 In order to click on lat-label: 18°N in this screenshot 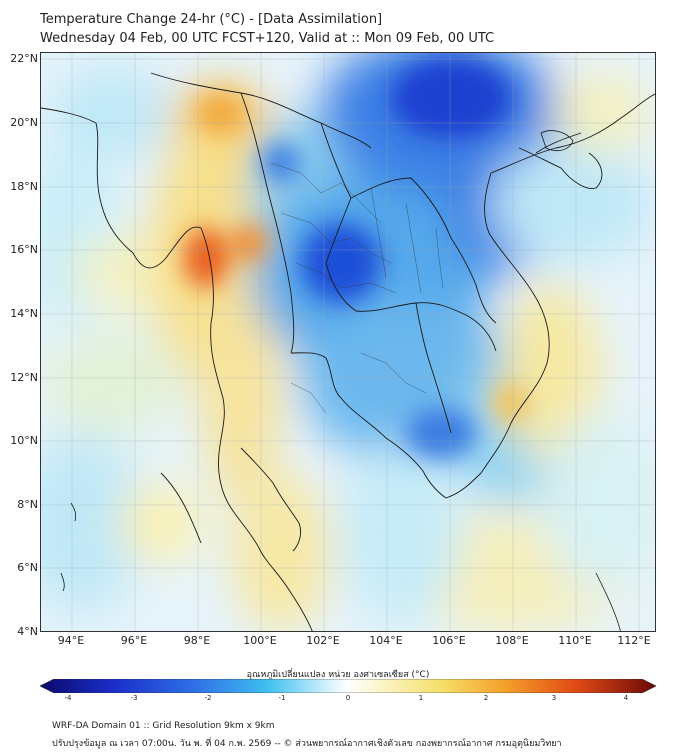, I will do `click(24, 186)`.